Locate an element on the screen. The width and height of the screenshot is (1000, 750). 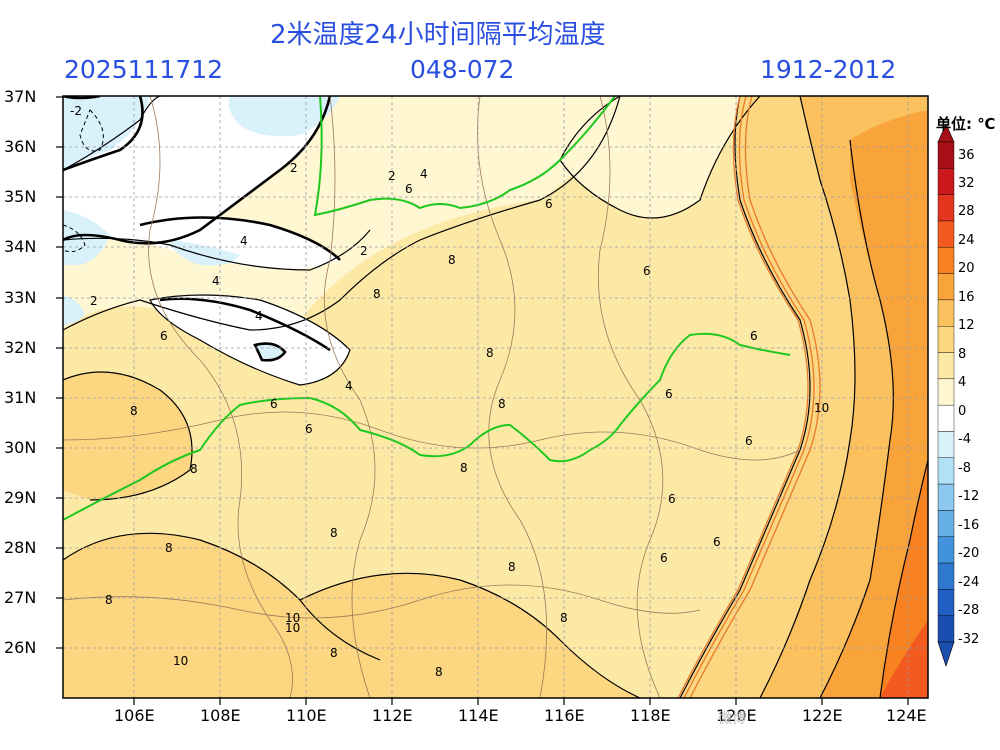
lon-label: 120E is located at coordinates (736, 715).